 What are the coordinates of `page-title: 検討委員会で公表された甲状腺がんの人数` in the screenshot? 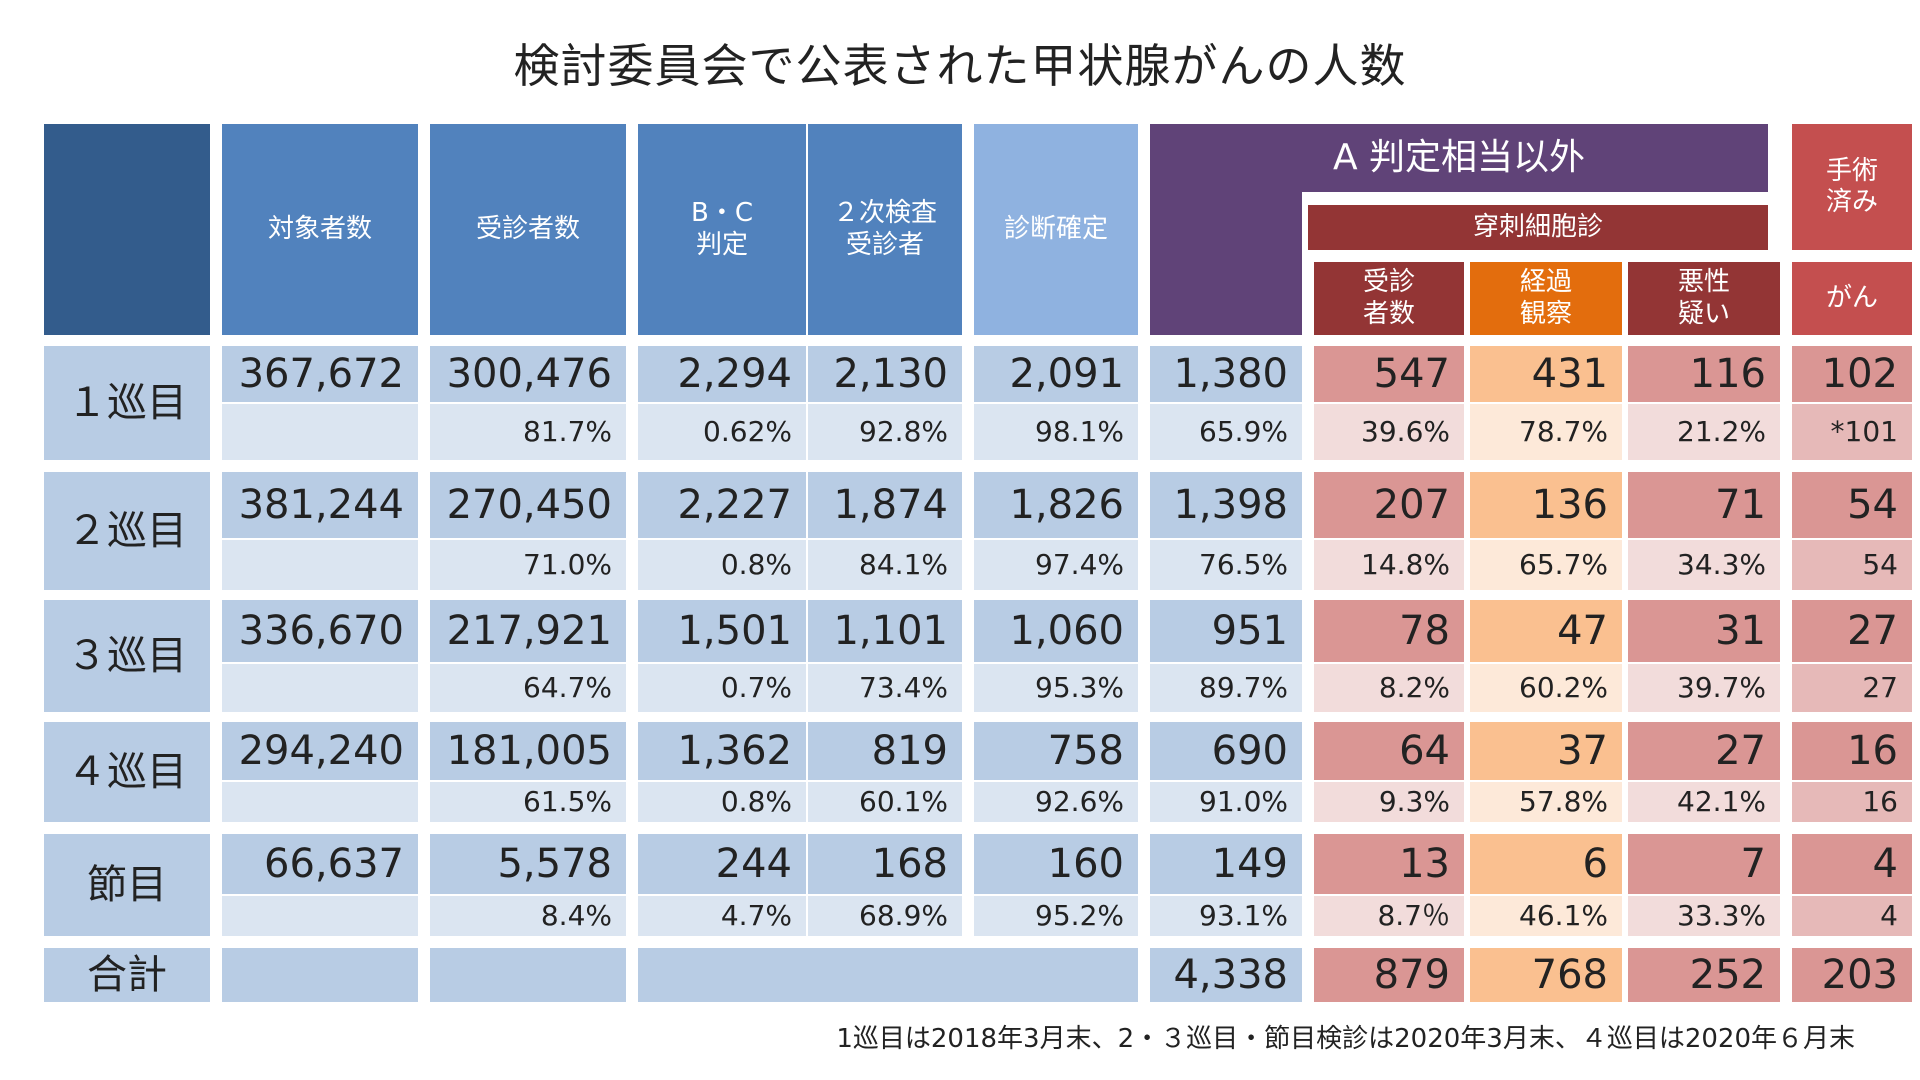 It's located at (960, 66).